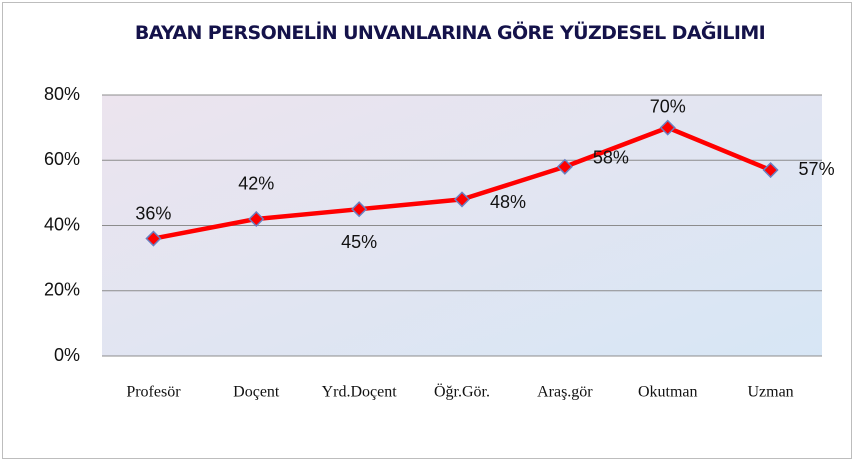 This screenshot has height=463, width=856. Describe the element at coordinates (153, 213) in the screenshot. I see `data-label: 36%` at that location.